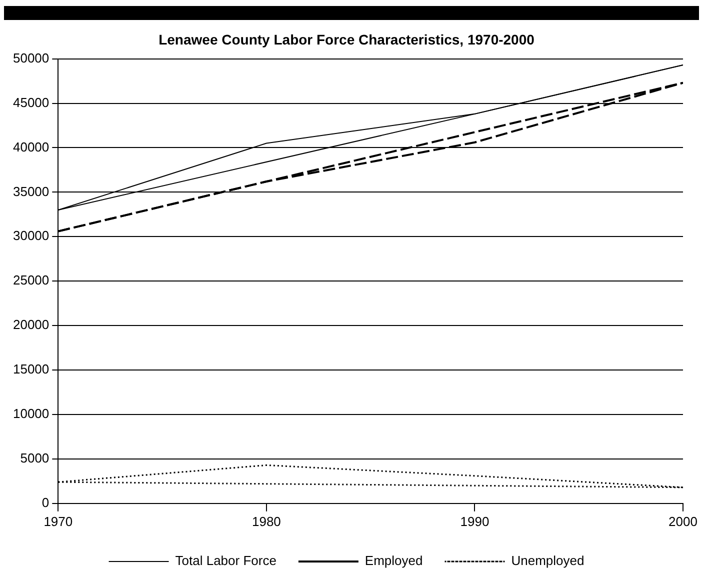 The width and height of the screenshot is (703, 588). I want to click on x-tick-label: 2000, so click(683, 521).